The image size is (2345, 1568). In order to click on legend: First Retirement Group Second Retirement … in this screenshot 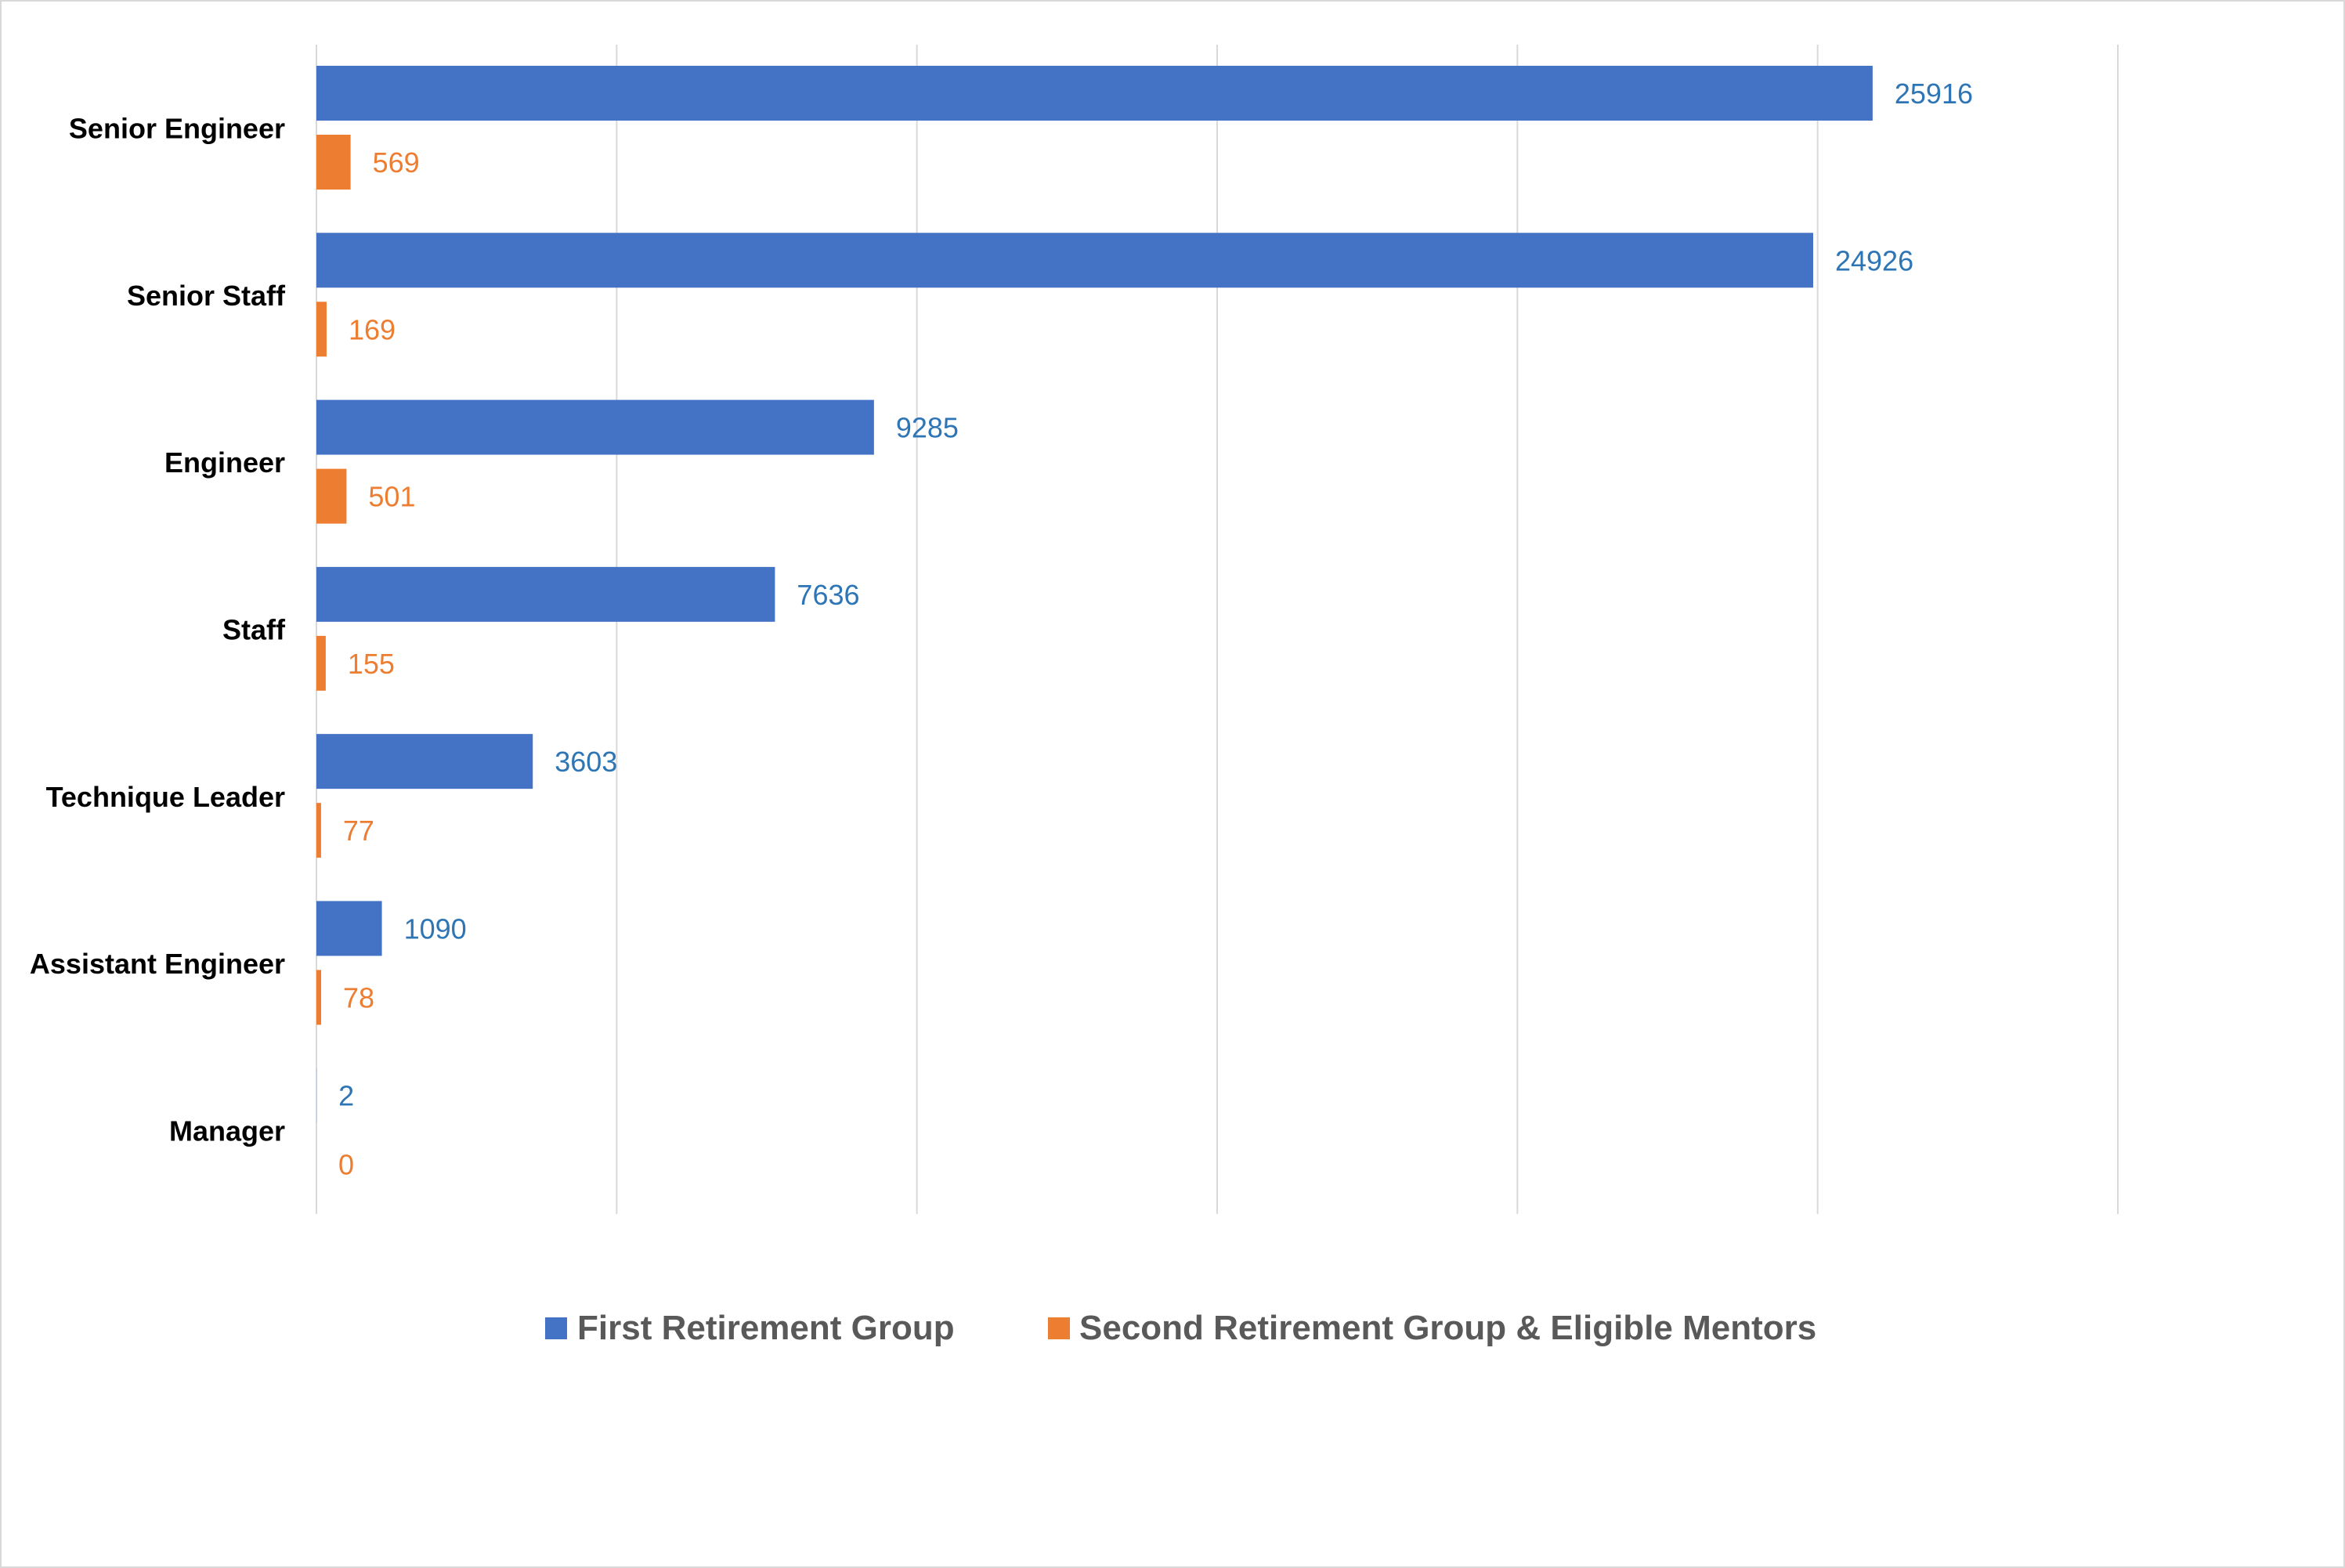, I will do `click(1180, 1328)`.